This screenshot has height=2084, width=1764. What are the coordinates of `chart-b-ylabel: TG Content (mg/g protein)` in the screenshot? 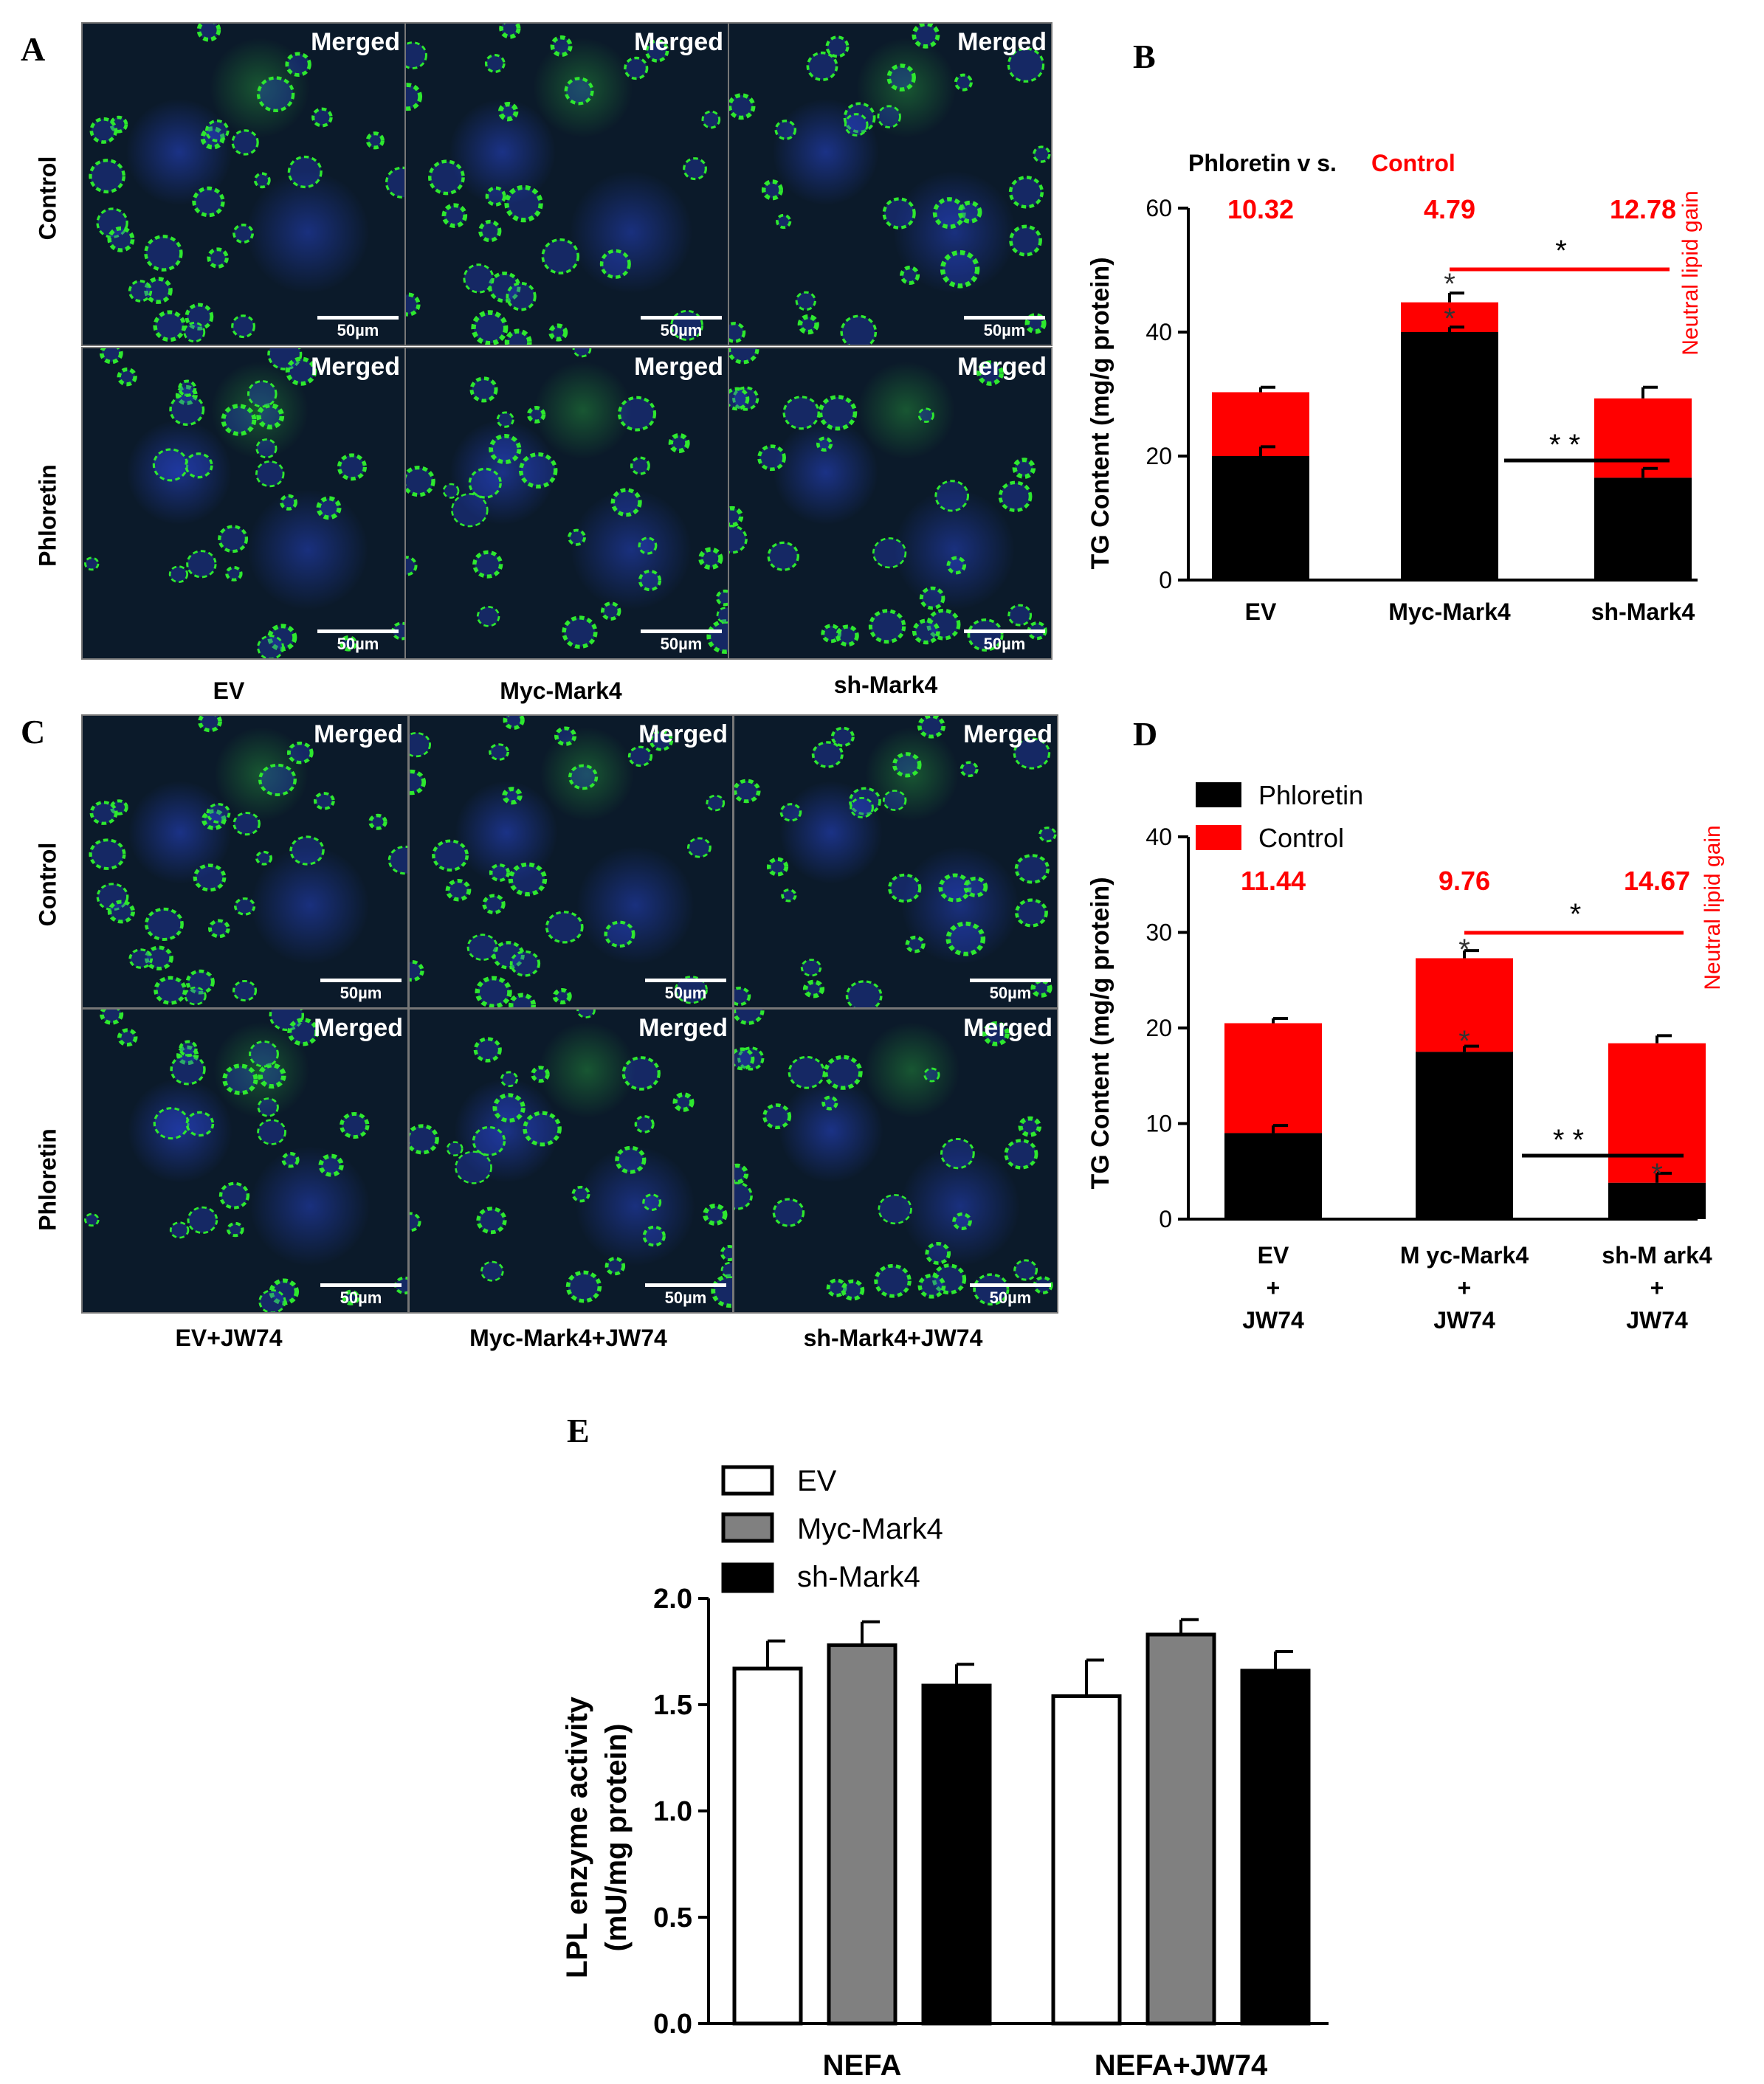 It's located at (1100, 413).